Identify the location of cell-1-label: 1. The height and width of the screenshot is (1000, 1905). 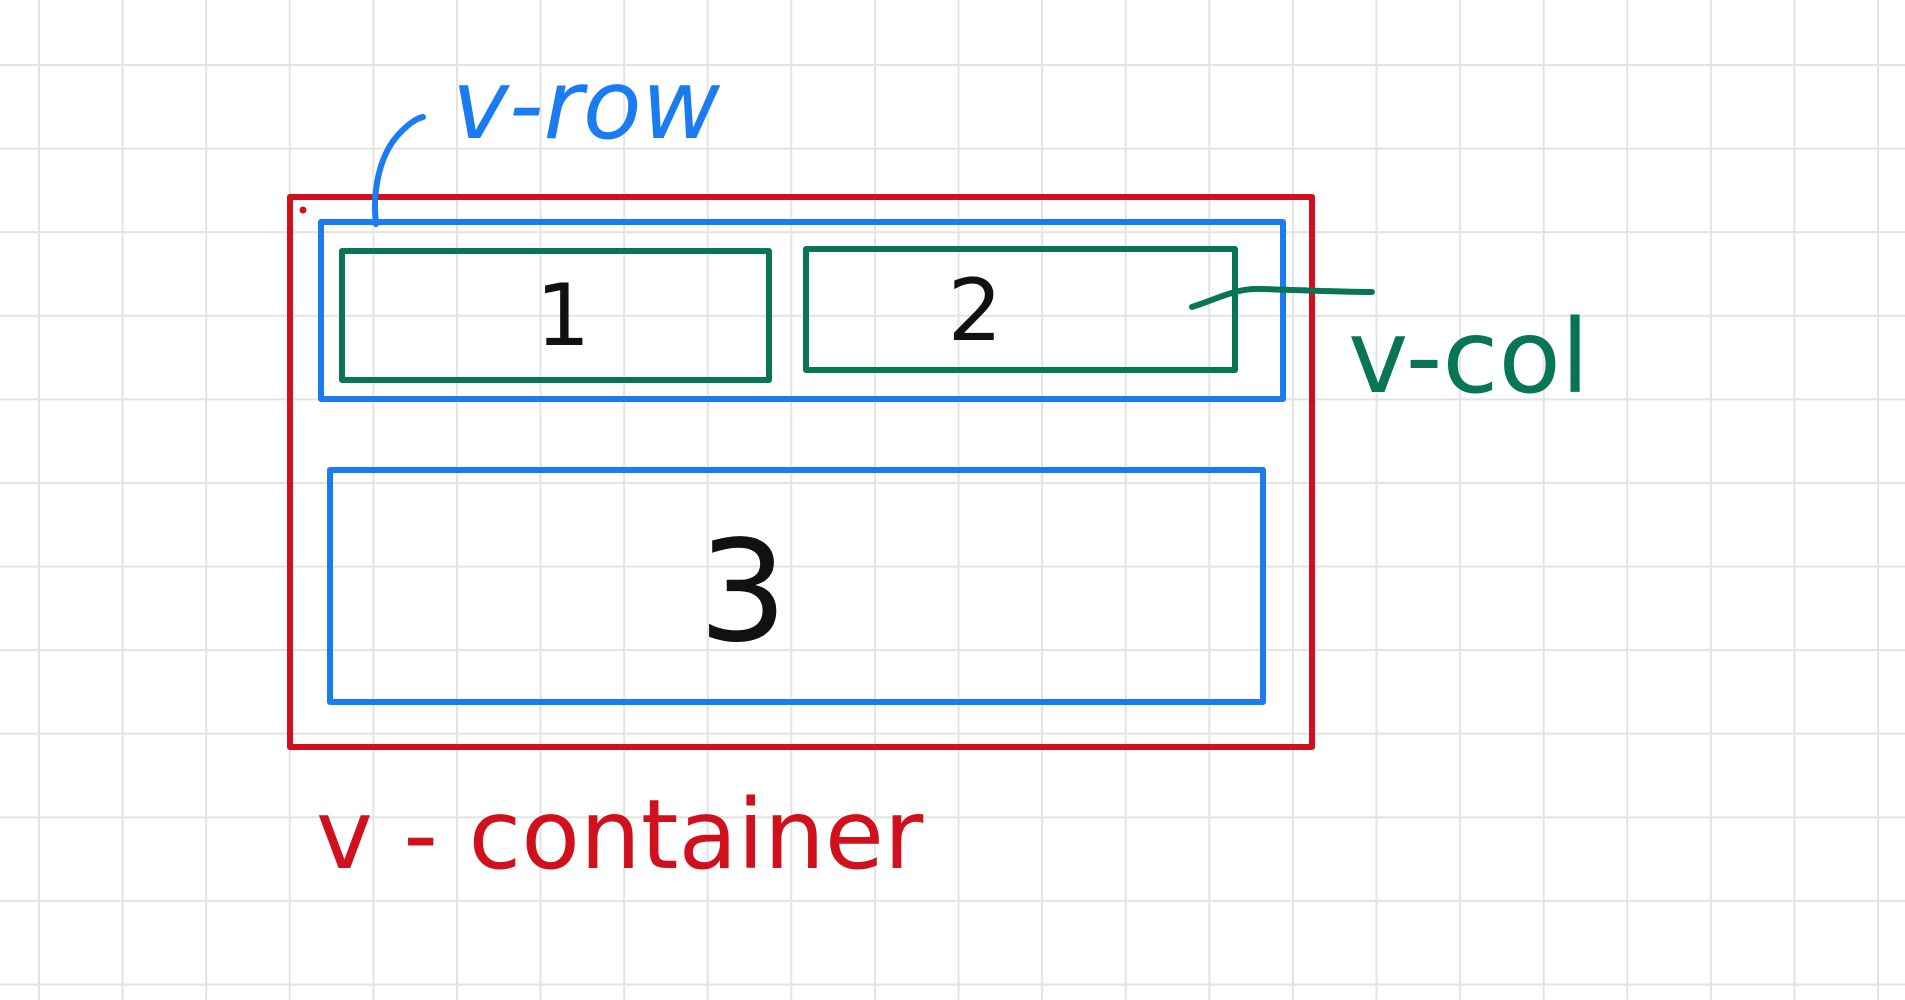
(563, 316).